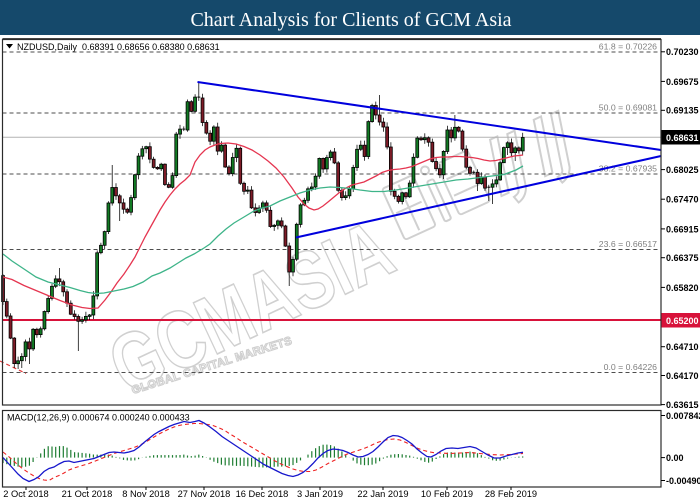 Image resolution: width=700 pixels, height=500 pixels. I want to click on svg-text: 2 Oct 2018, so click(25, 494).